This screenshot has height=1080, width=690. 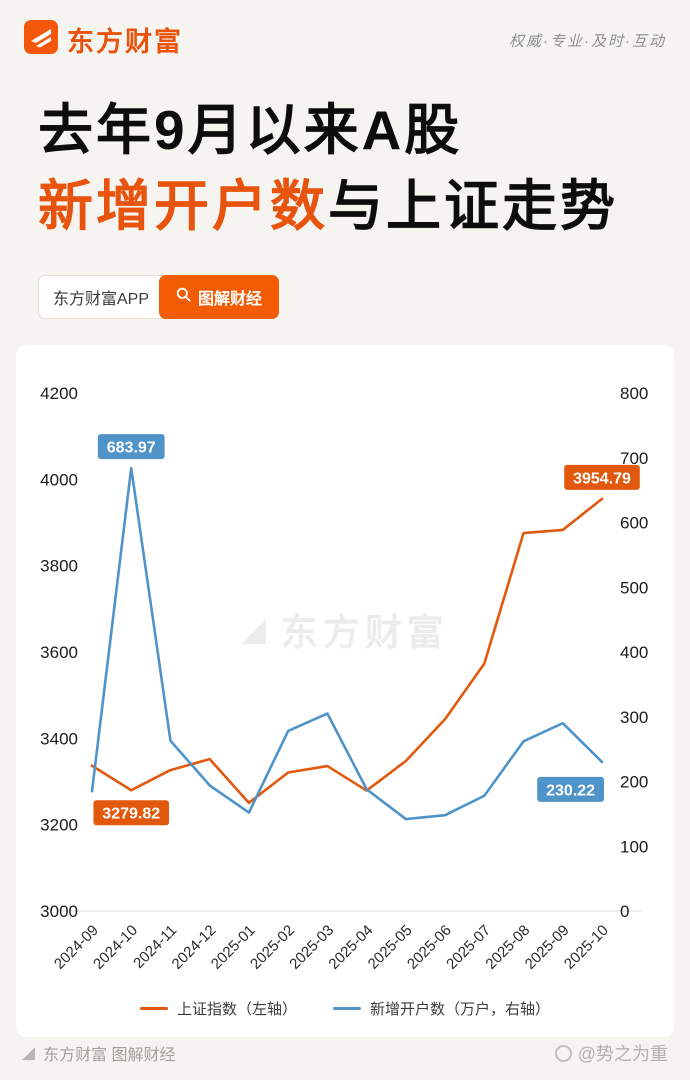 I want to click on author-handle: @势之为重, so click(x=622, y=1054).